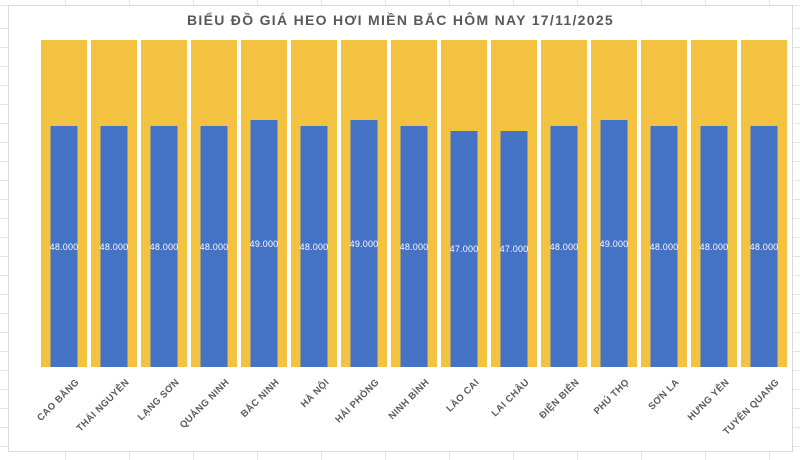  What do you see at coordinates (463, 396) in the screenshot?
I see `category-label: LÀO CAI` at bounding box center [463, 396].